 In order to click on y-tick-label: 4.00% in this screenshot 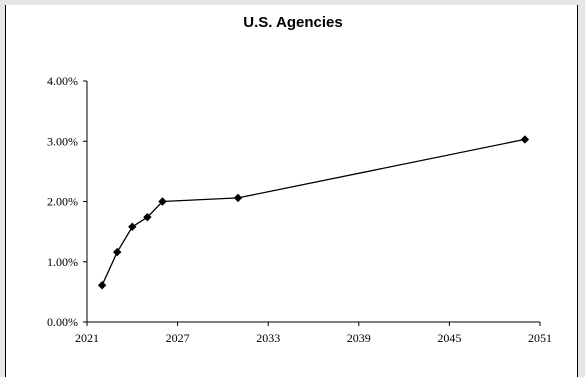, I will do `click(62, 81)`.